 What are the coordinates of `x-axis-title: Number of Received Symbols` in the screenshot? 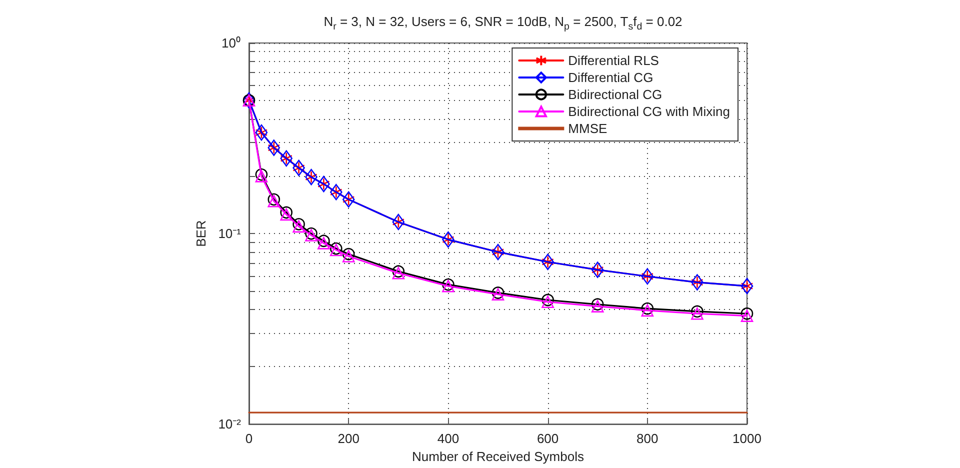 It's located at (498, 456).